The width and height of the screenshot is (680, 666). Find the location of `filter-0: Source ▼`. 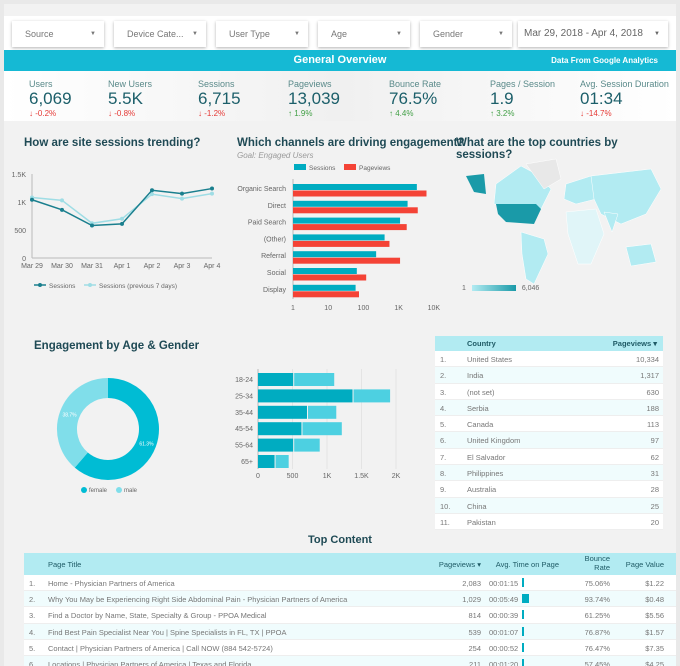

filter-0: Source ▼ is located at coordinates (58, 34).